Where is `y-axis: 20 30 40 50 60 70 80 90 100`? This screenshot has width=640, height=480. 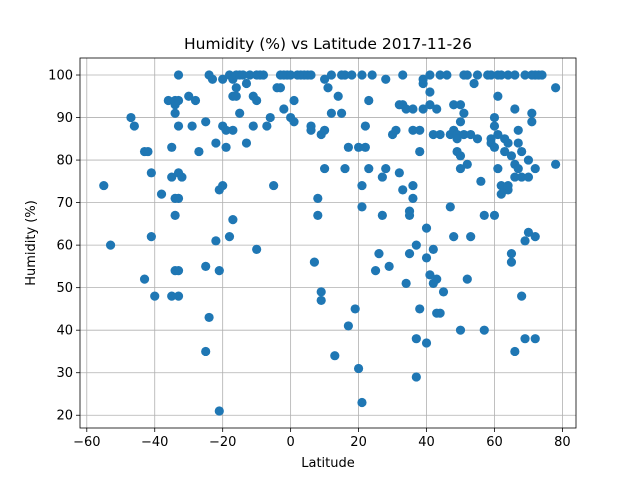 y-axis: 20 30 40 50 60 70 80 90 100 is located at coordinates (64, 246).